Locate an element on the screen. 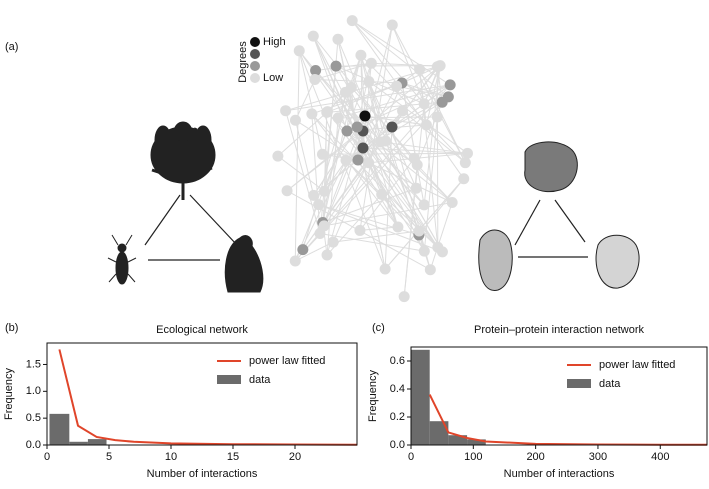 This screenshot has width=709, height=489. y-tick-label: 0.2 is located at coordinates (397, 417).